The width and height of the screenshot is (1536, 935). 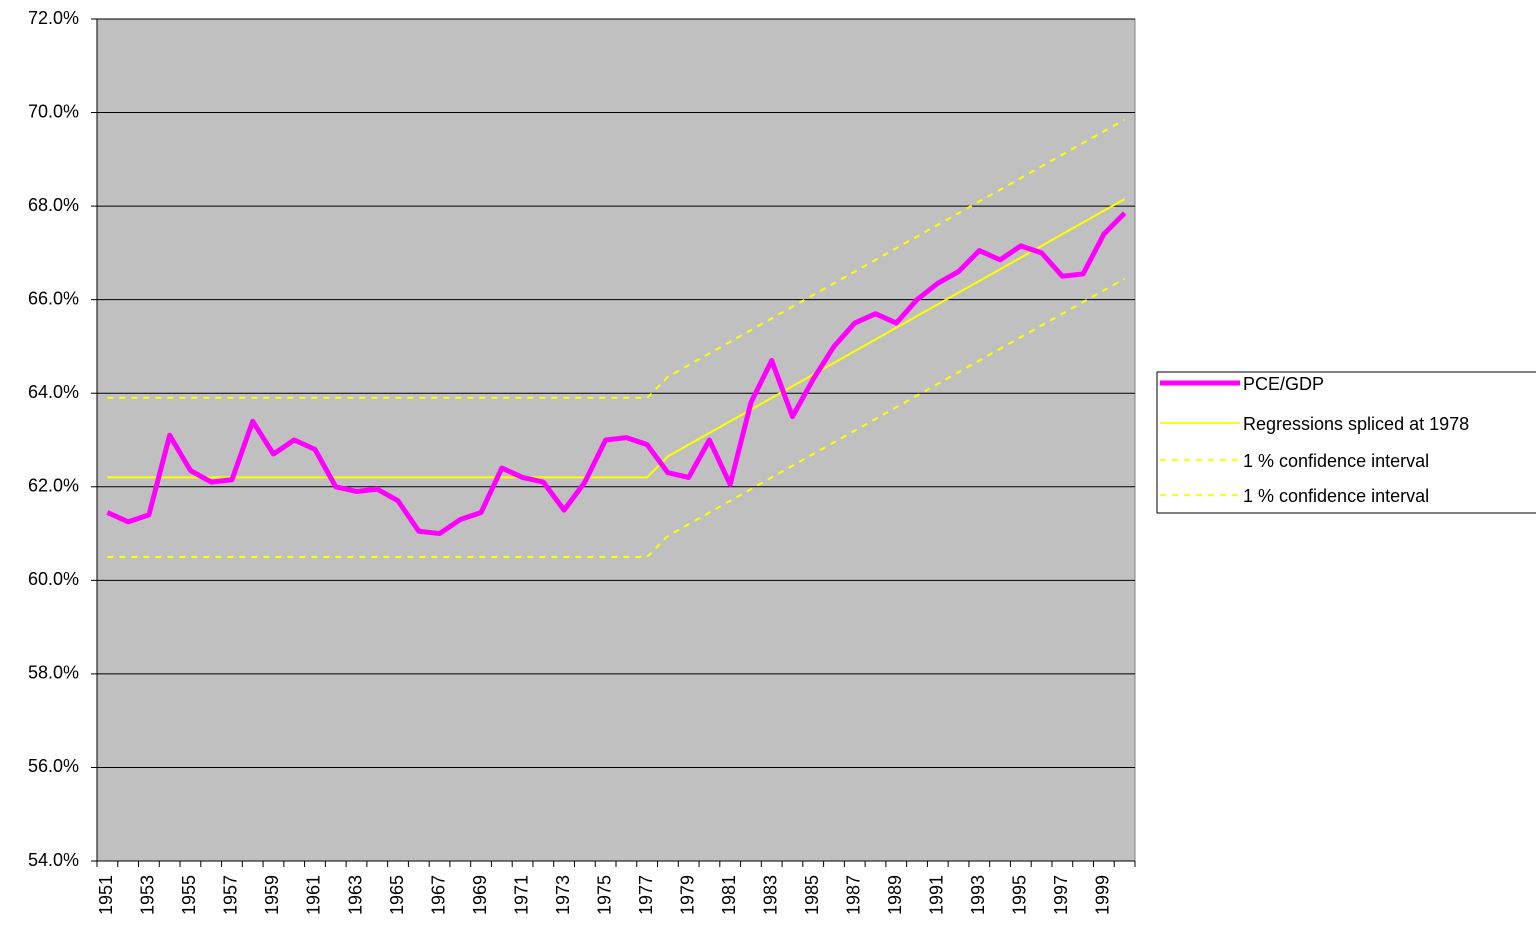 I want to click on x-tick-label: 1973, so click(x=563, y=895).